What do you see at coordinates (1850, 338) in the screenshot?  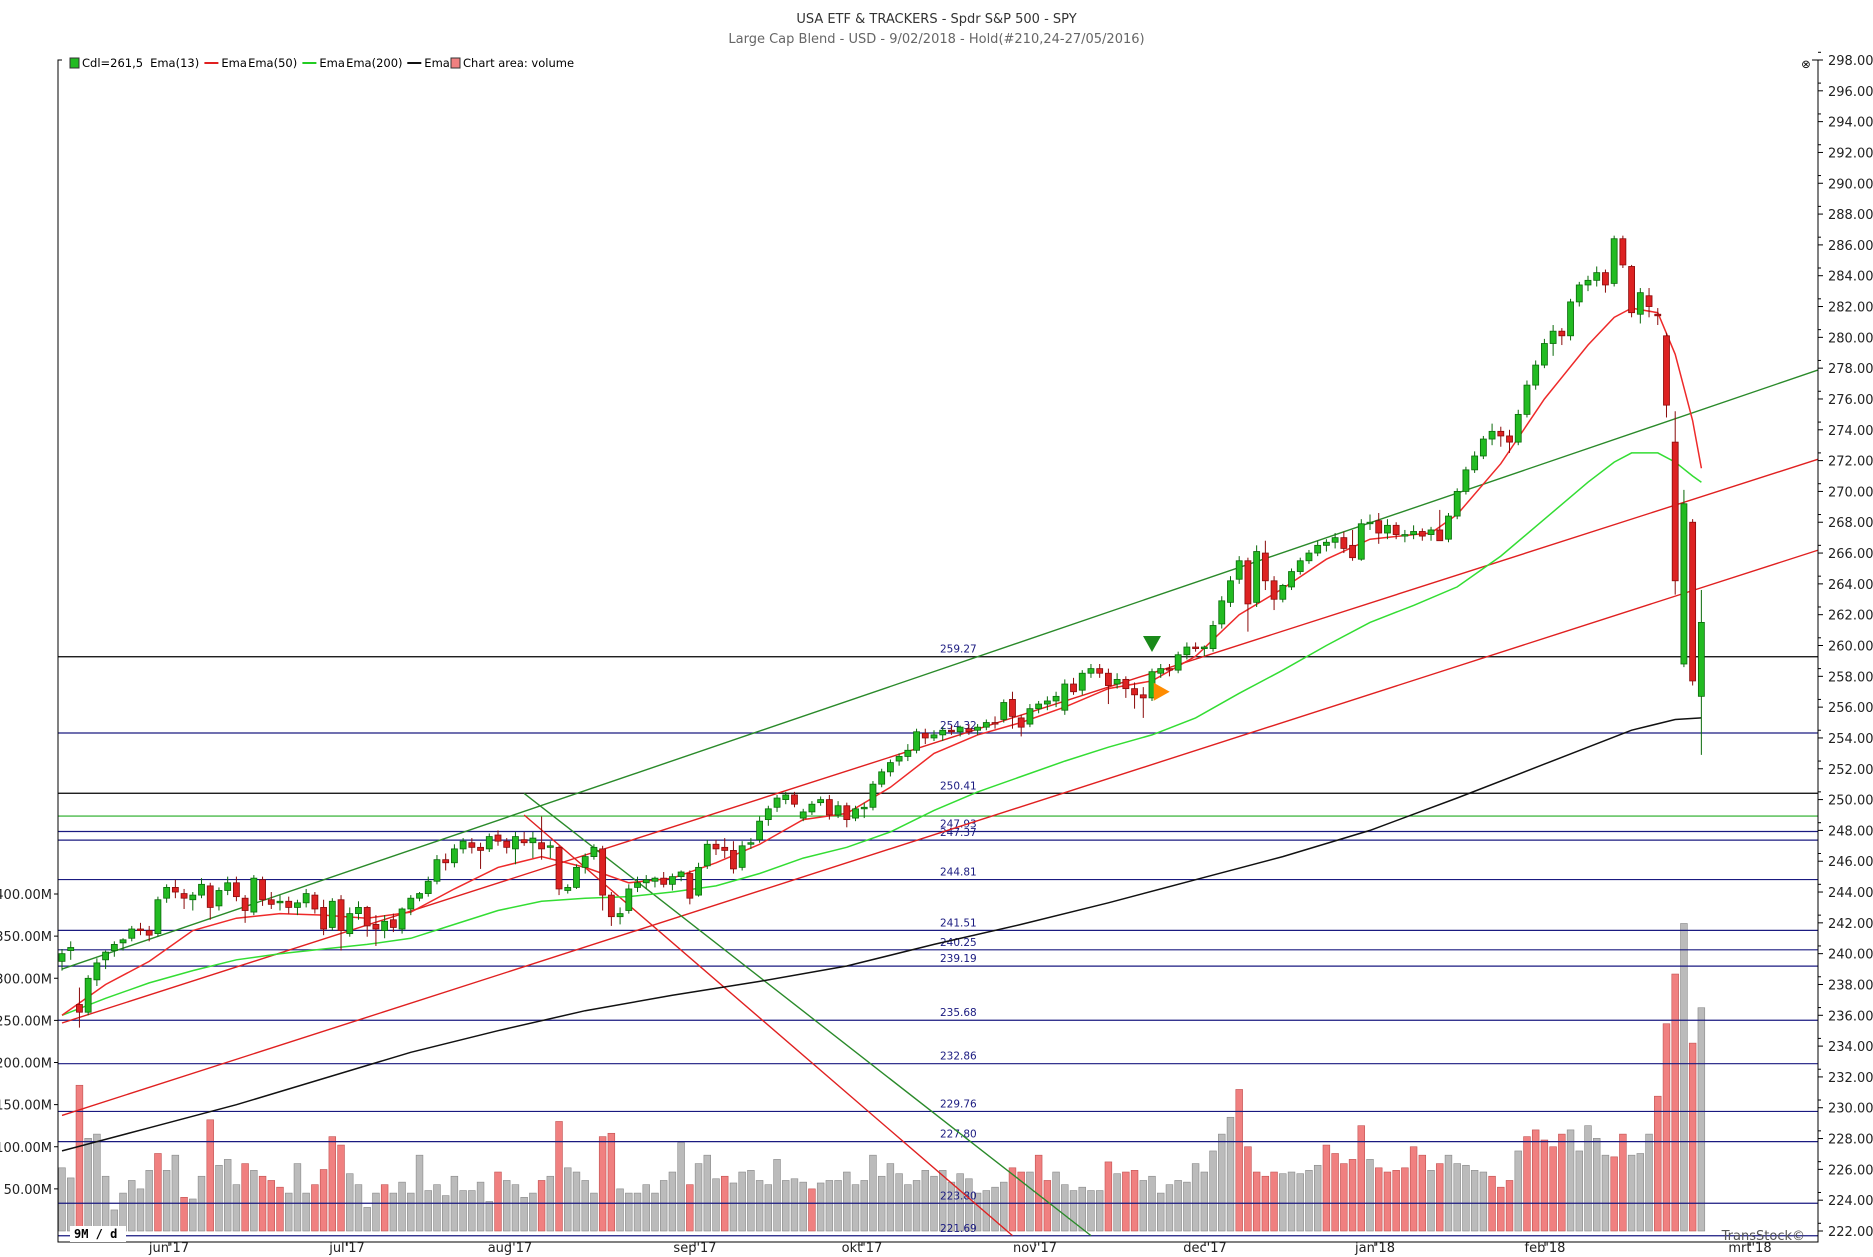 I see `price-tick-label: 280.00` at bounding box center [1850, 338].